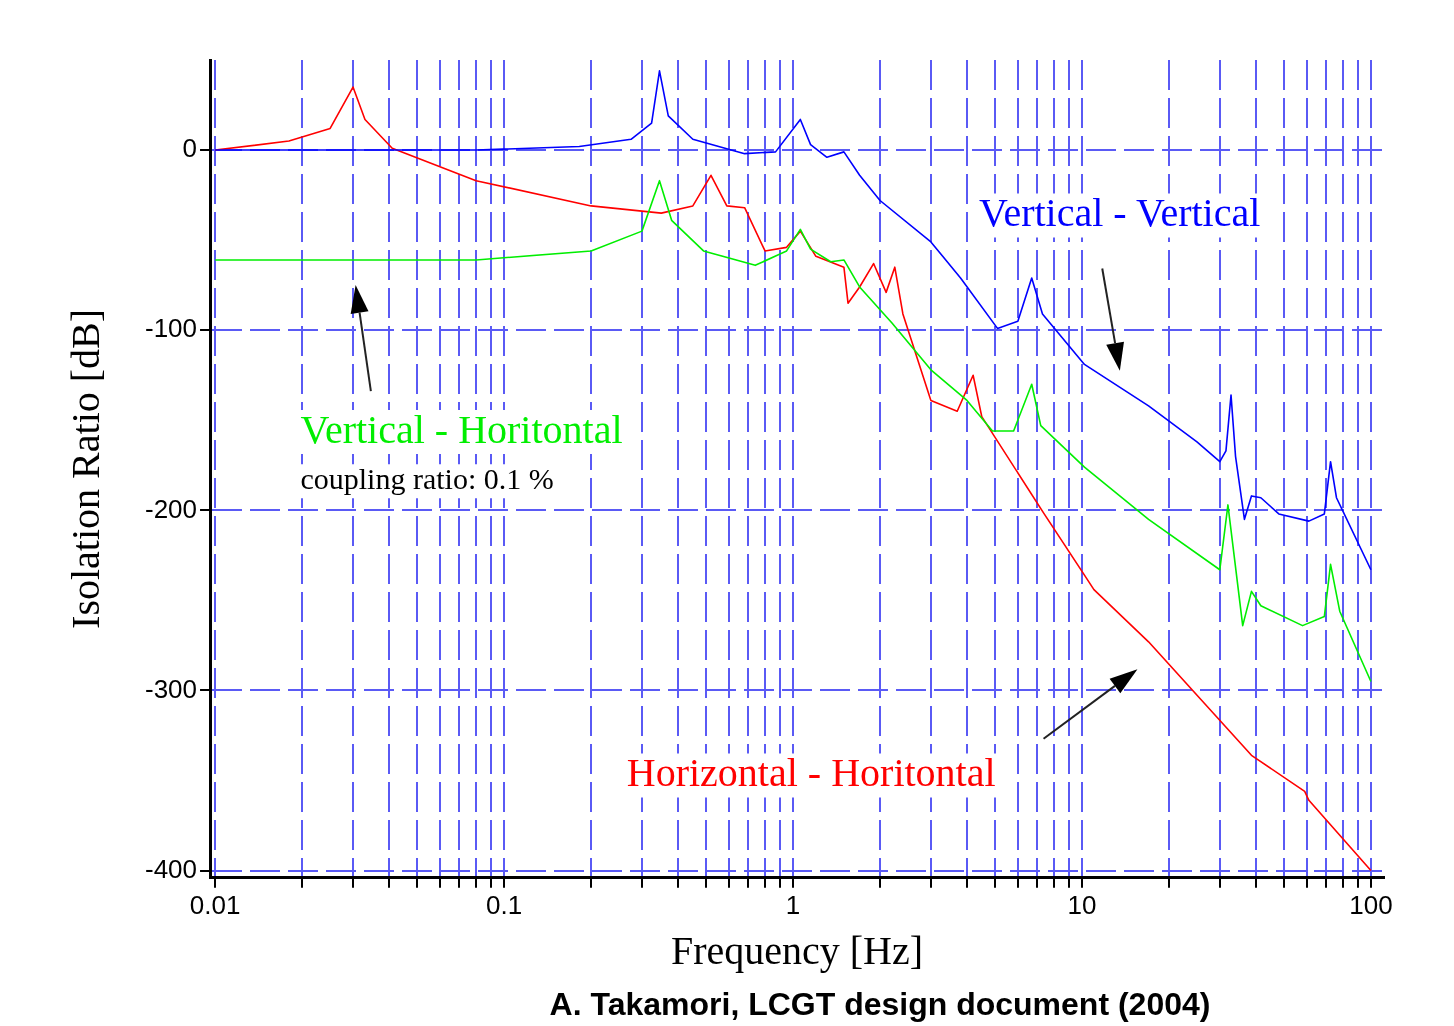  What do you see at coordinates (797, 950) in the screenshot?
I see `x-axis-title: Frequency [Hz]` at bounding box center [797, 950].